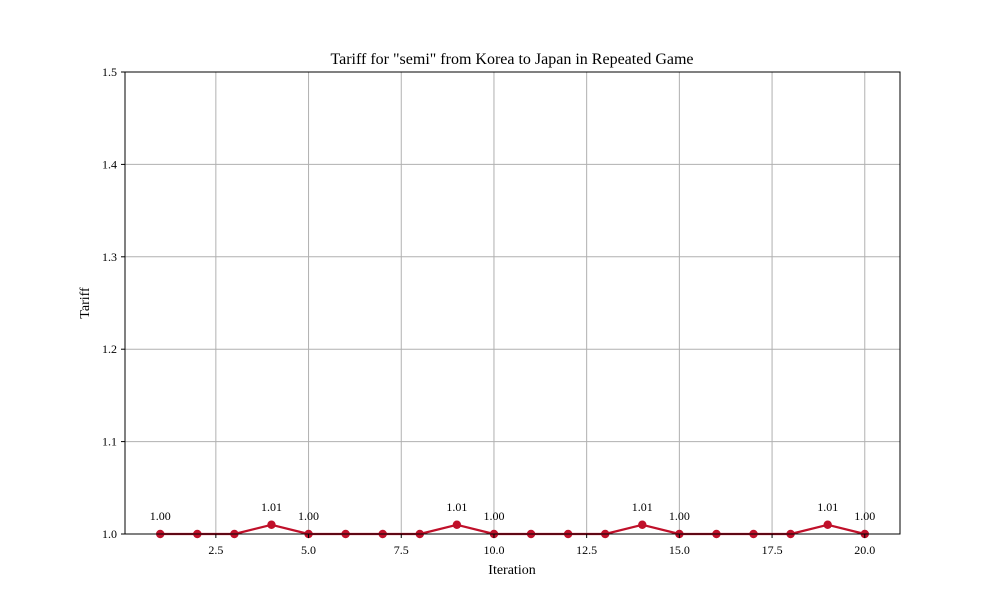 This screenshot has width=1000, height=605. I want to click on y-tick-label: 1.1, so click(109, 442).